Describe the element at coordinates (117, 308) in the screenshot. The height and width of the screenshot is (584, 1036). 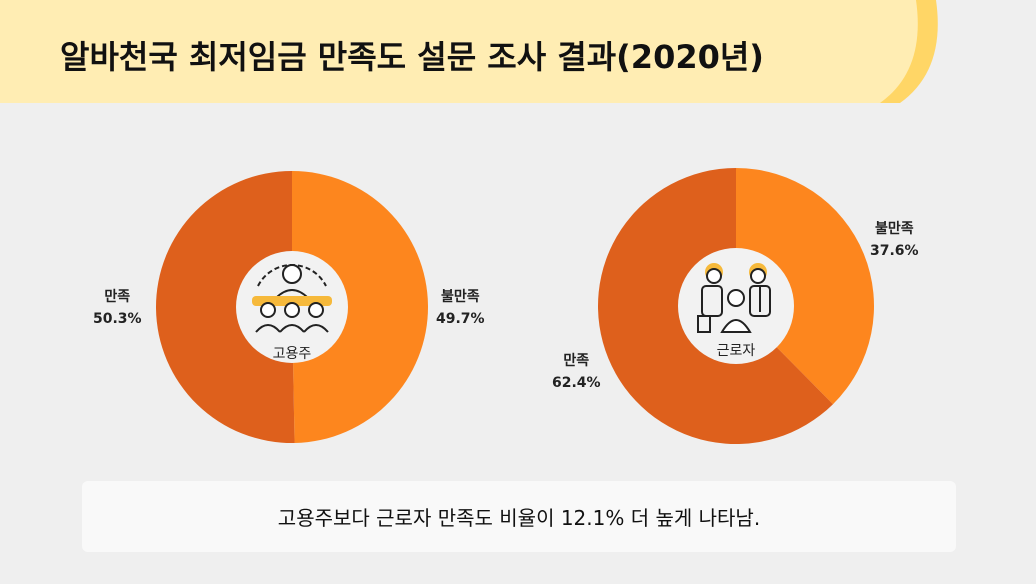
I see `employer-satisfied-label: 만족 50.3%` at that location.